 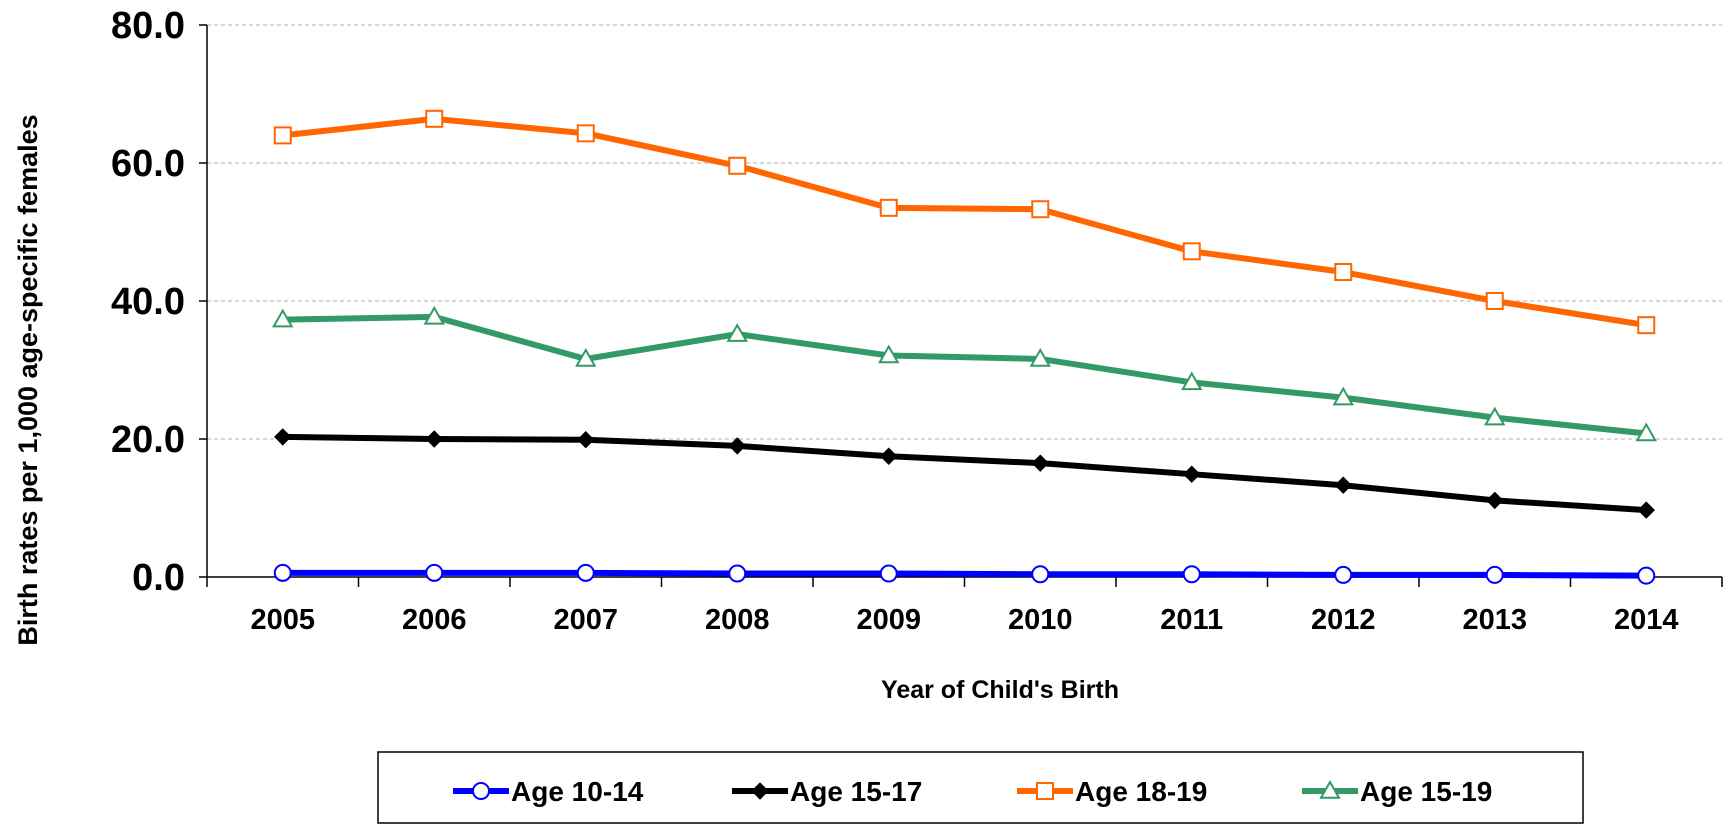 I want to click on x-tick-label: 2012, so click(x=1343, y=620).